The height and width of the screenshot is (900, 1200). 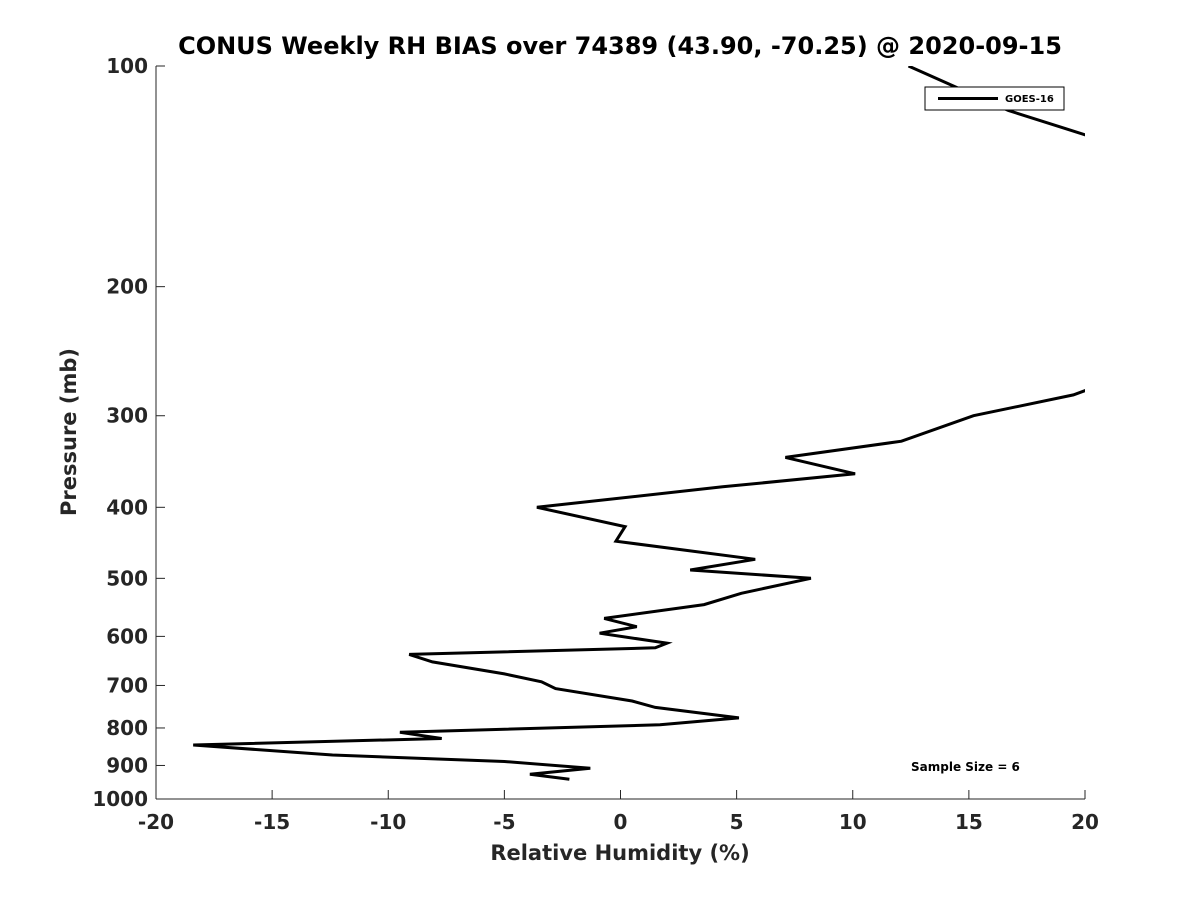 What do you see at coordinates (69, 432) in the screenshot?
I see `y-axis-label: Pressure (mb)` at bounding box center [69, 432].